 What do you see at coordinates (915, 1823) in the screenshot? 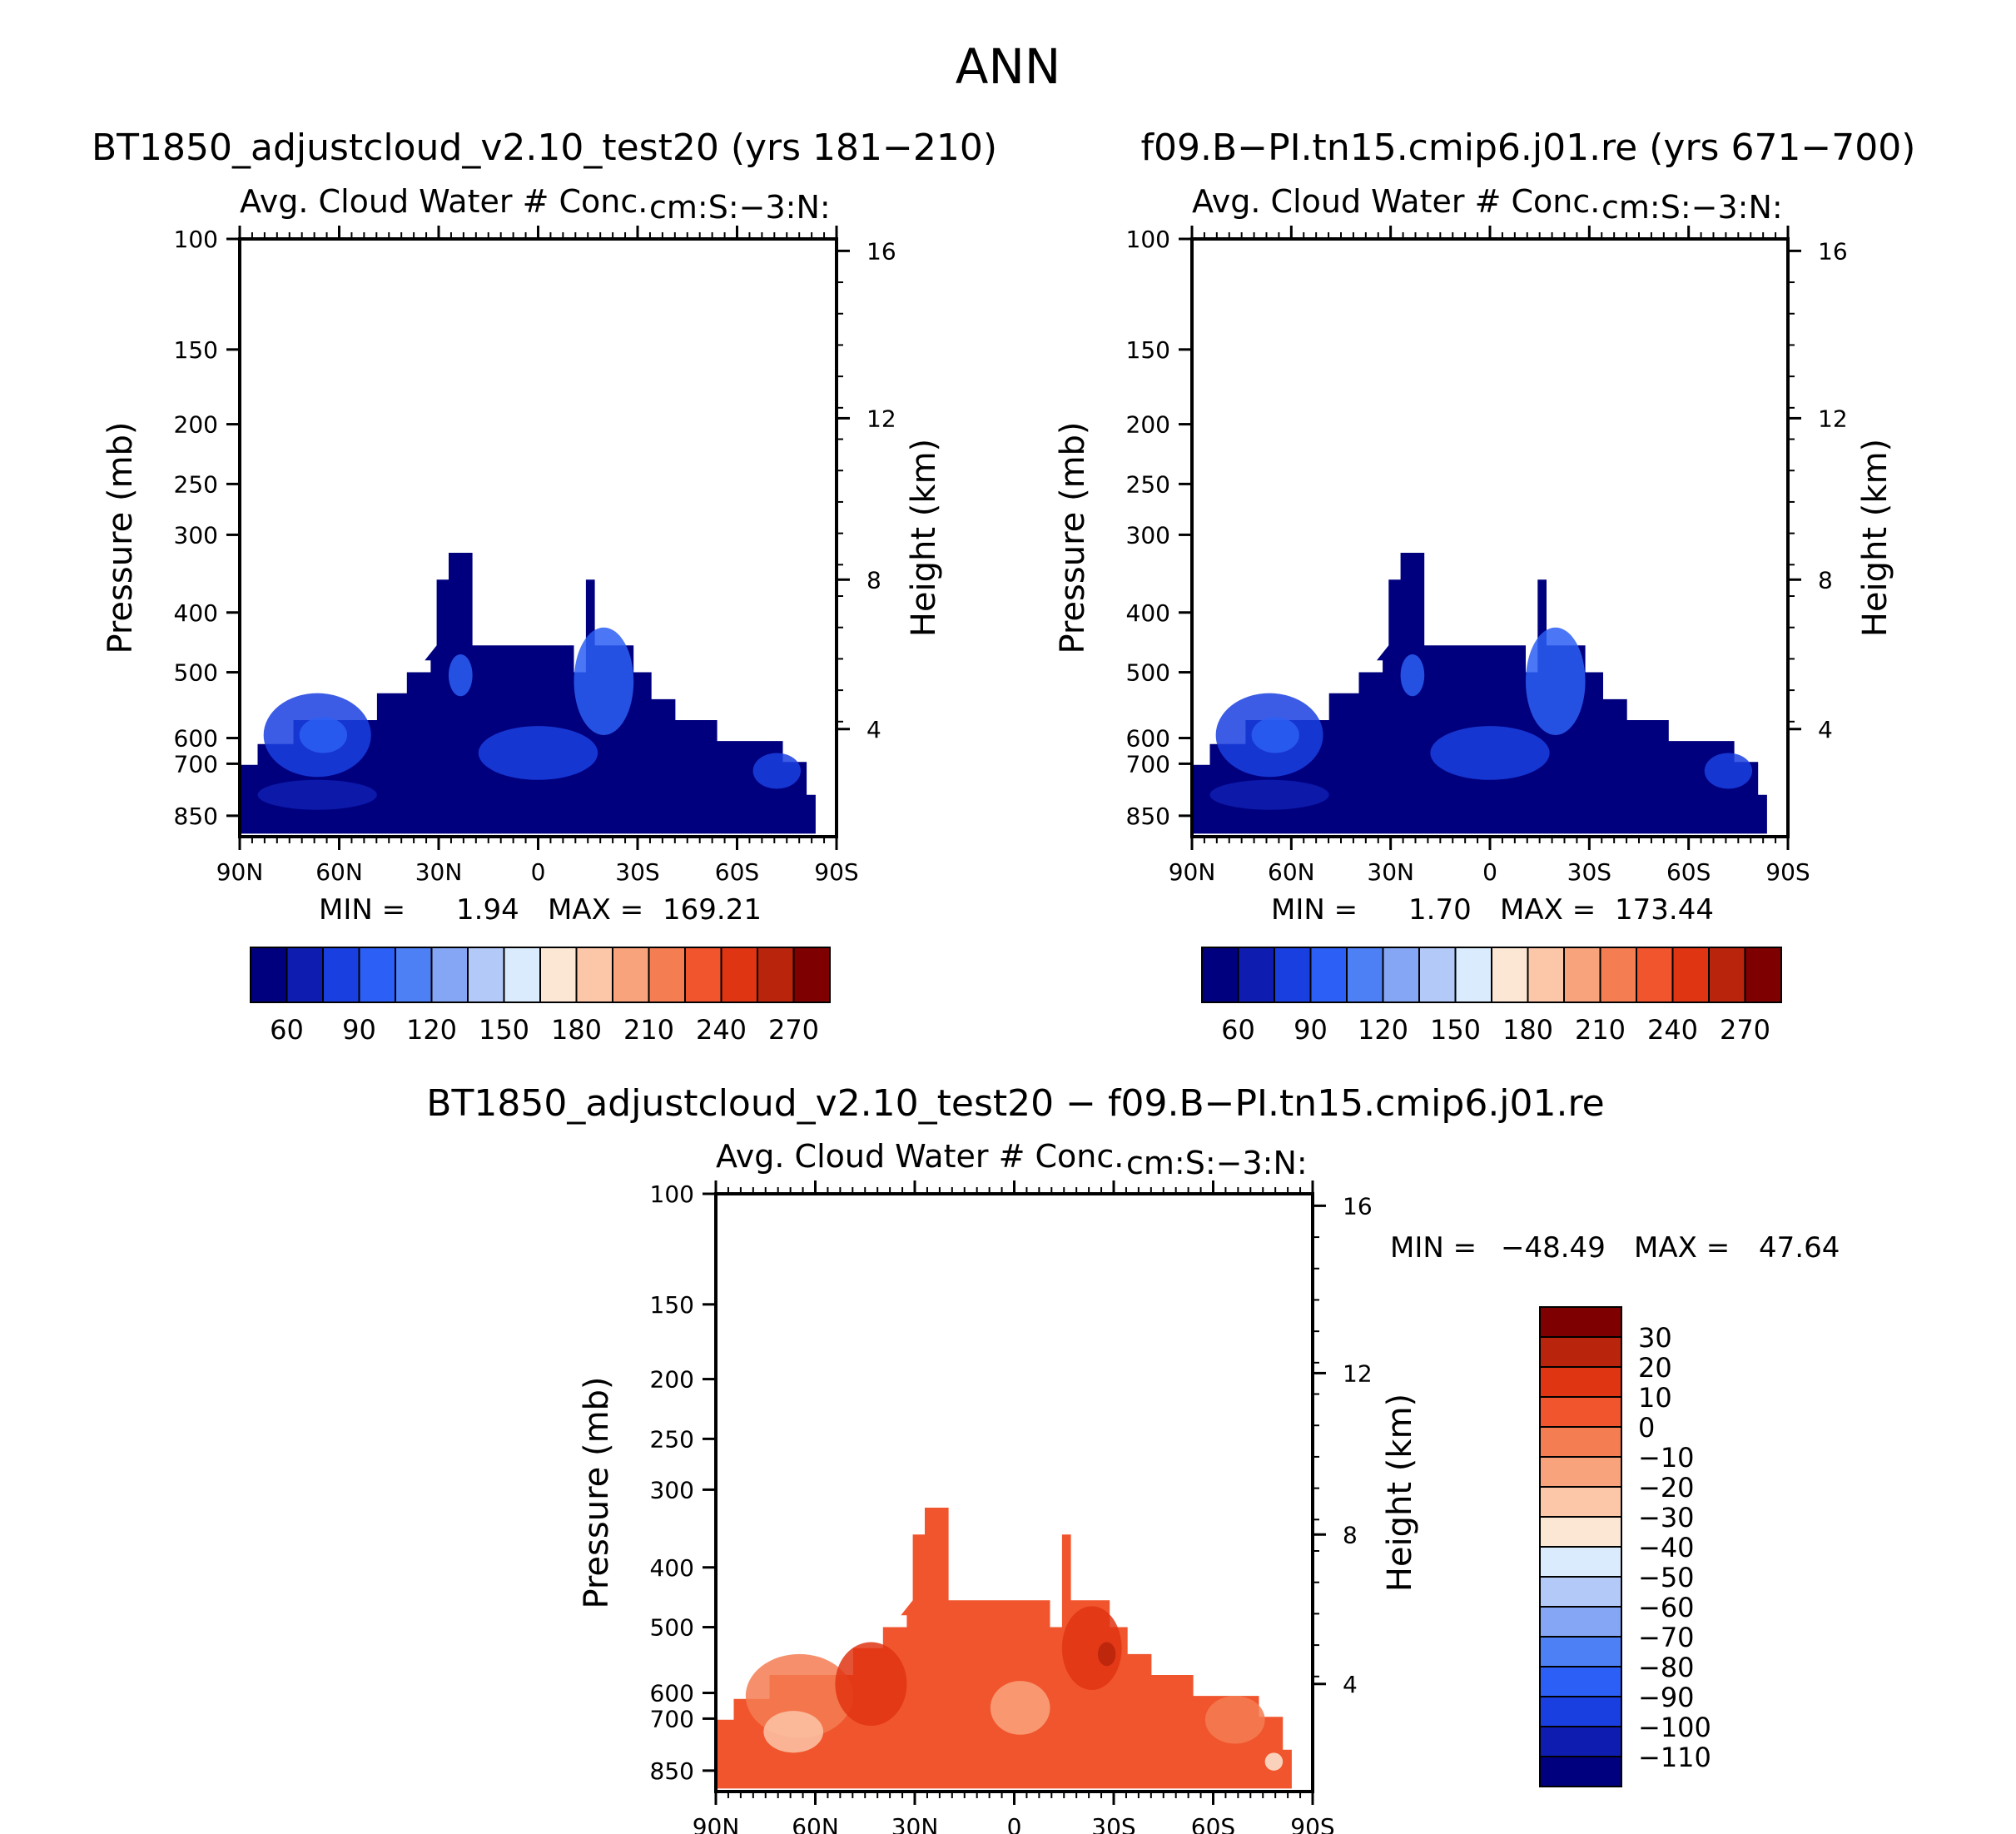
I see `x-tick-label: 30N` at bounding box center [915, 1823].